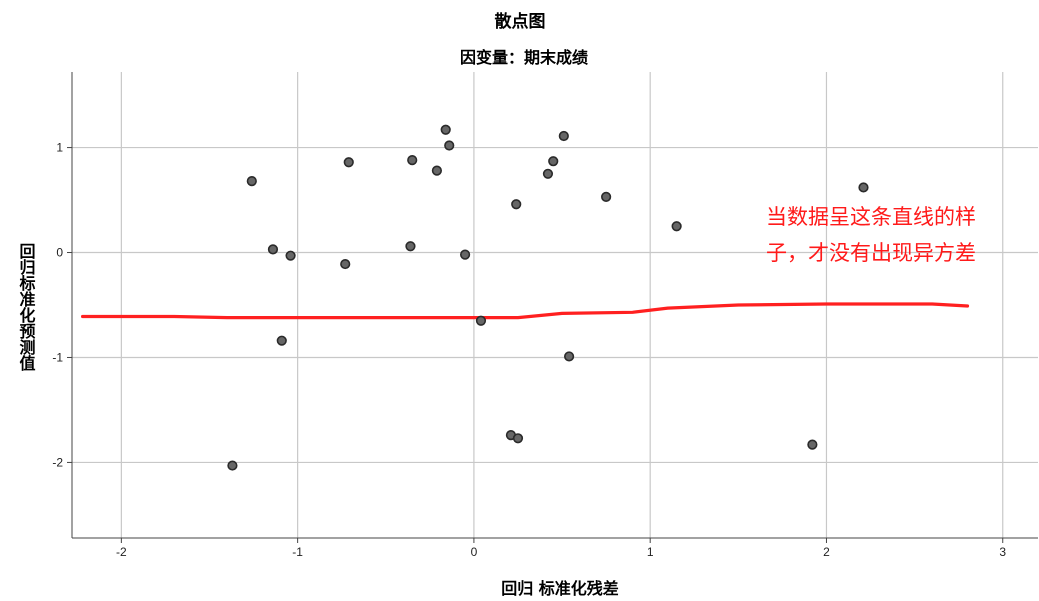  Describe the element at coordinates (520, 21) in the screenshot. I see `chart-title: 散点图` at that location.